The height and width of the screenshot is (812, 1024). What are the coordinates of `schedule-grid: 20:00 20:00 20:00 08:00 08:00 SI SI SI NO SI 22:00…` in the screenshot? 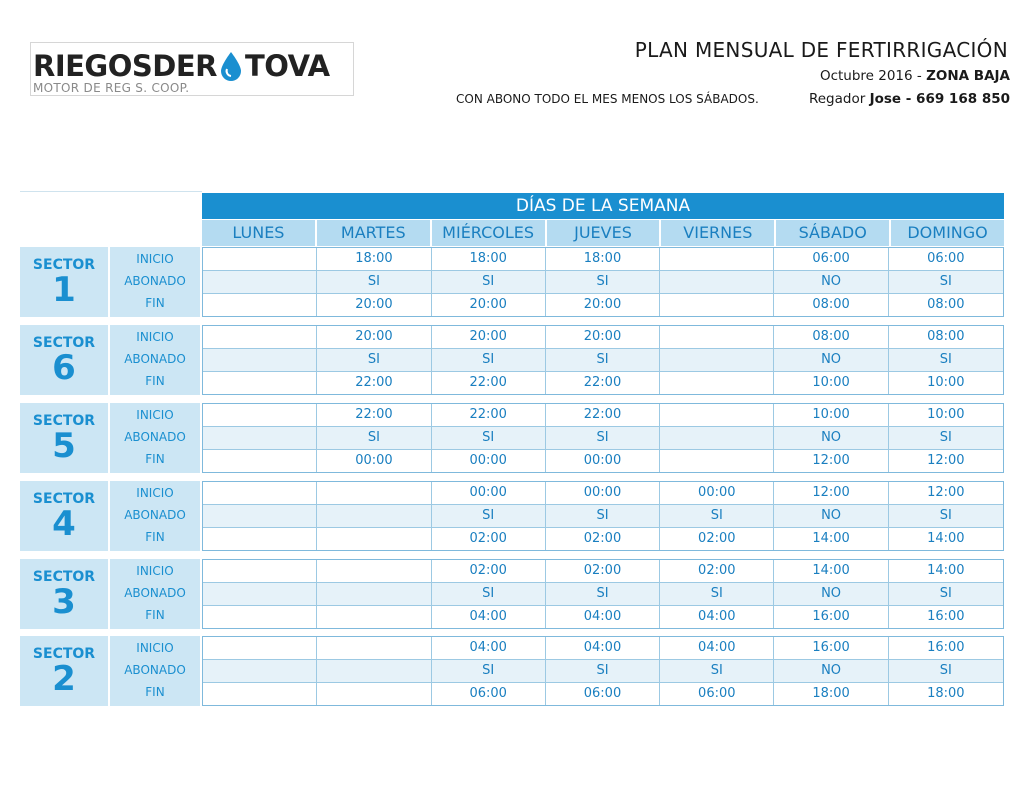 It's located at (603, 360).